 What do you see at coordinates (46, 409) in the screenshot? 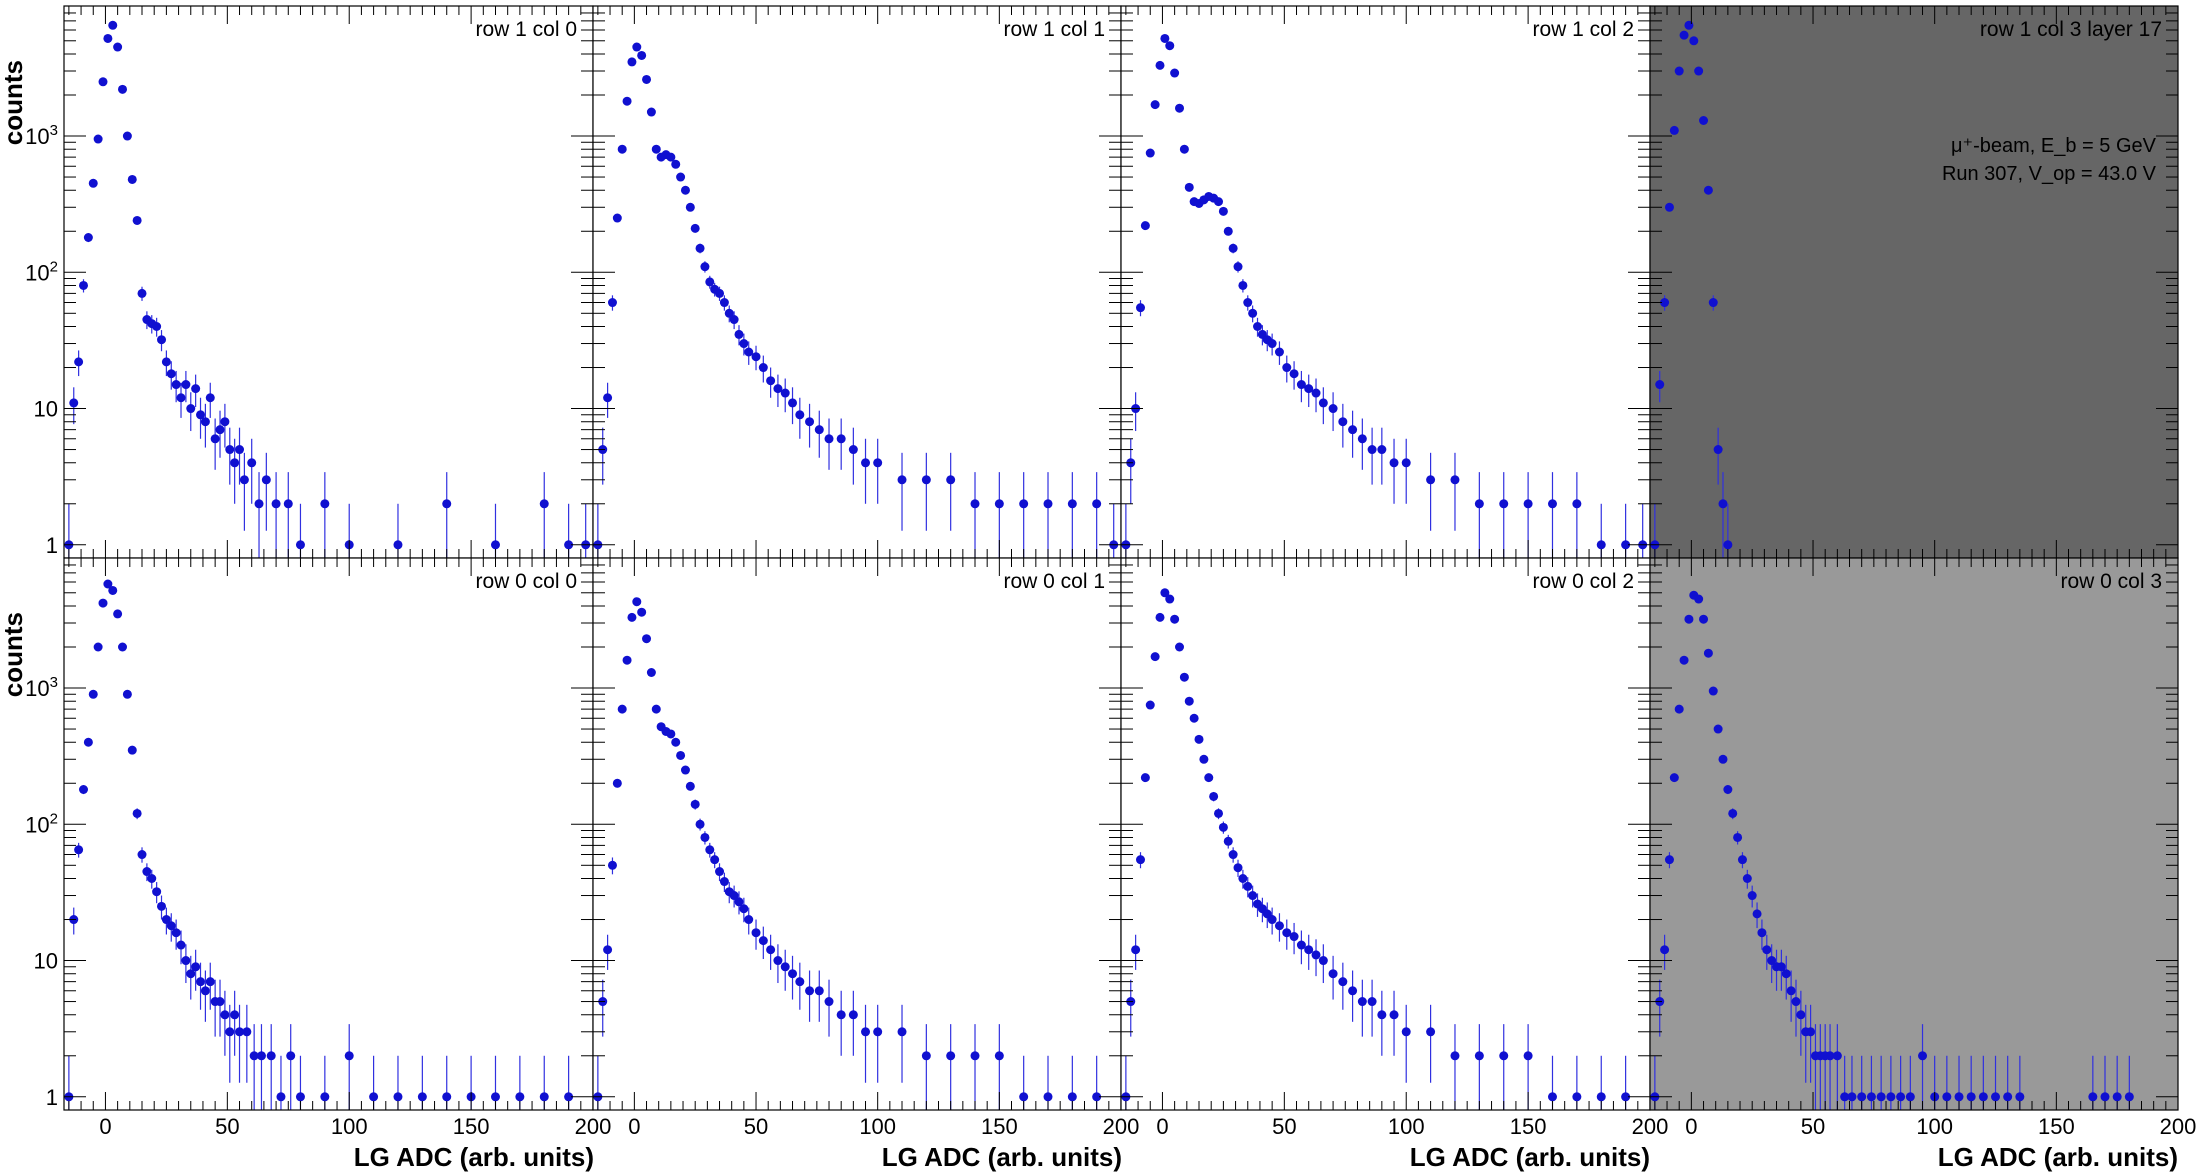
I see `y-tick-label: 10` at bounding box center [46, 409].